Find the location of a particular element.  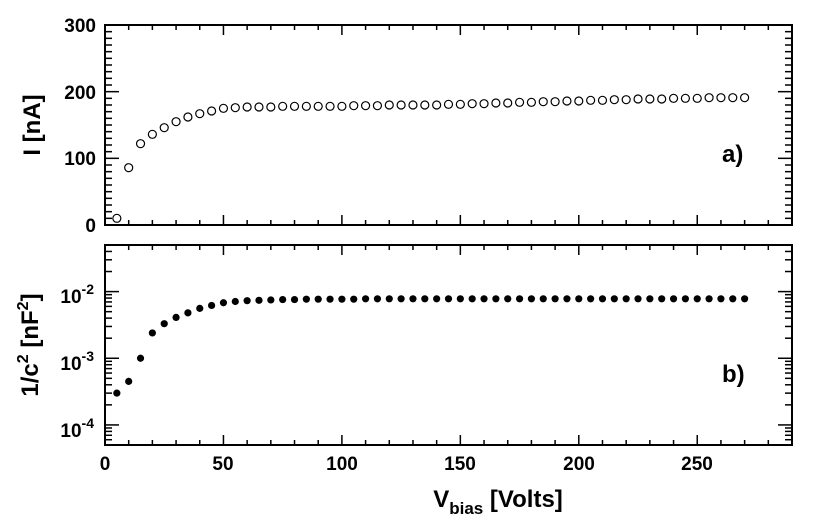

panel-a-ytick-300: 300 is located at coordinates (80, 26).